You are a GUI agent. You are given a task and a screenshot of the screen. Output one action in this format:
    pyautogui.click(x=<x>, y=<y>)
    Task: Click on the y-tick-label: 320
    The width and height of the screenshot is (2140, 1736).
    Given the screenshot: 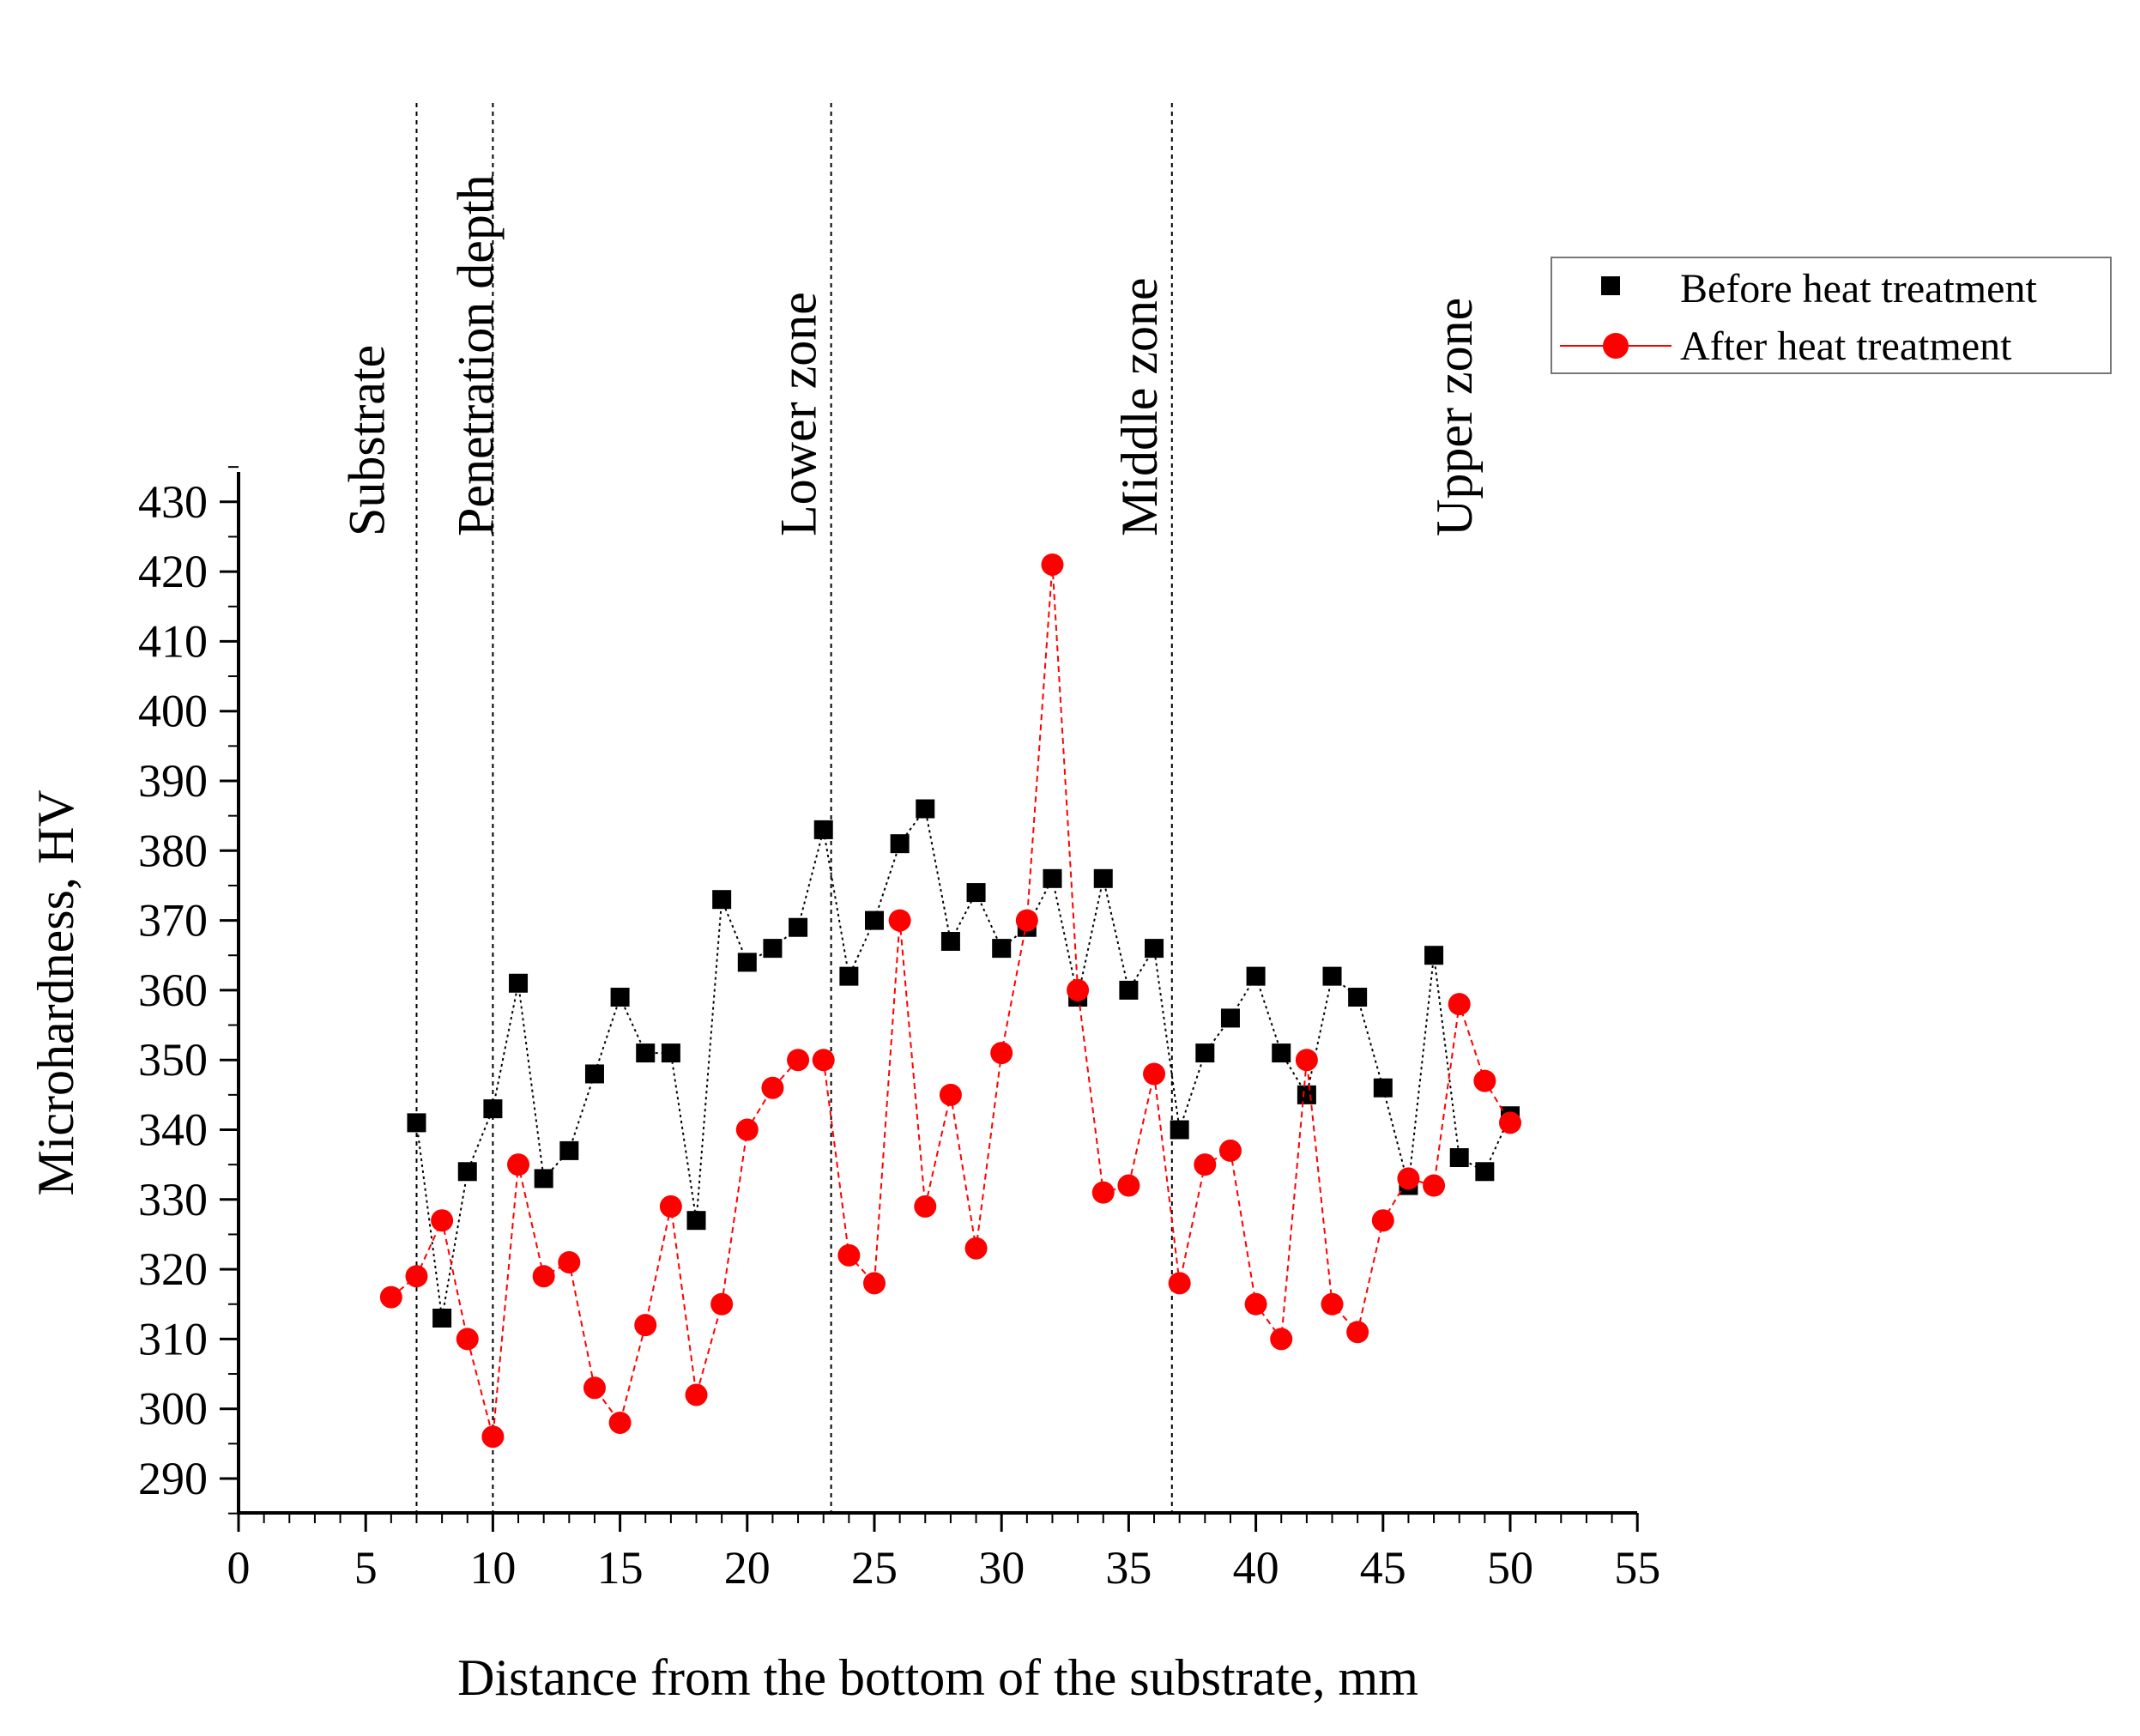 What is the action you would take?
    pyautogui.click(x=173, y=1269)
    